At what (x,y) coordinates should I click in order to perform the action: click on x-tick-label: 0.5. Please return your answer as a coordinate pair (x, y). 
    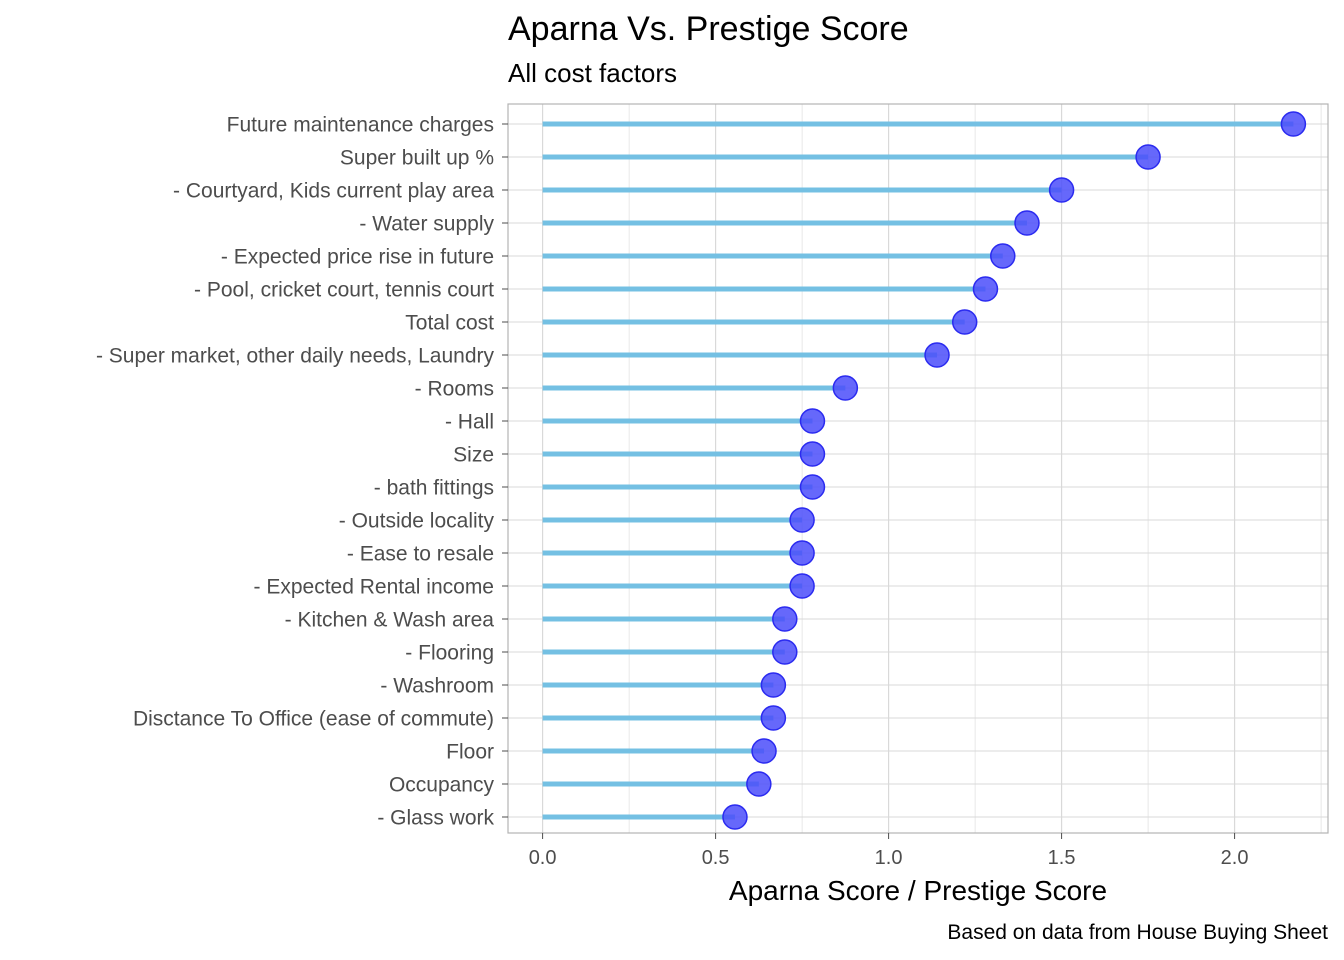
    Looking at the image, I should click on (716, 858).